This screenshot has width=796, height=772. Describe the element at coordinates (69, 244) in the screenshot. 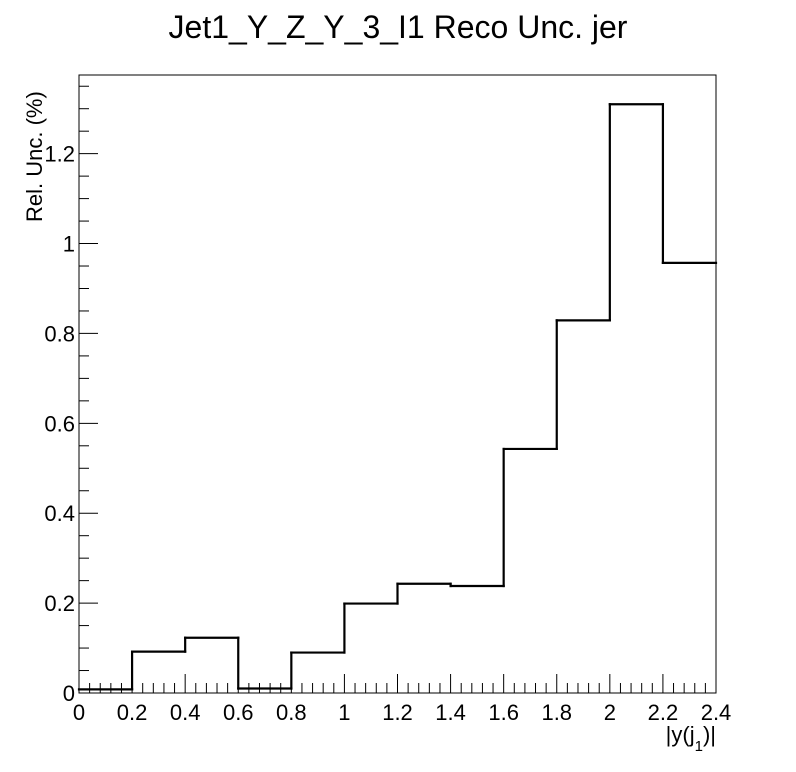

I see `y-tick-label: 1` at that location.